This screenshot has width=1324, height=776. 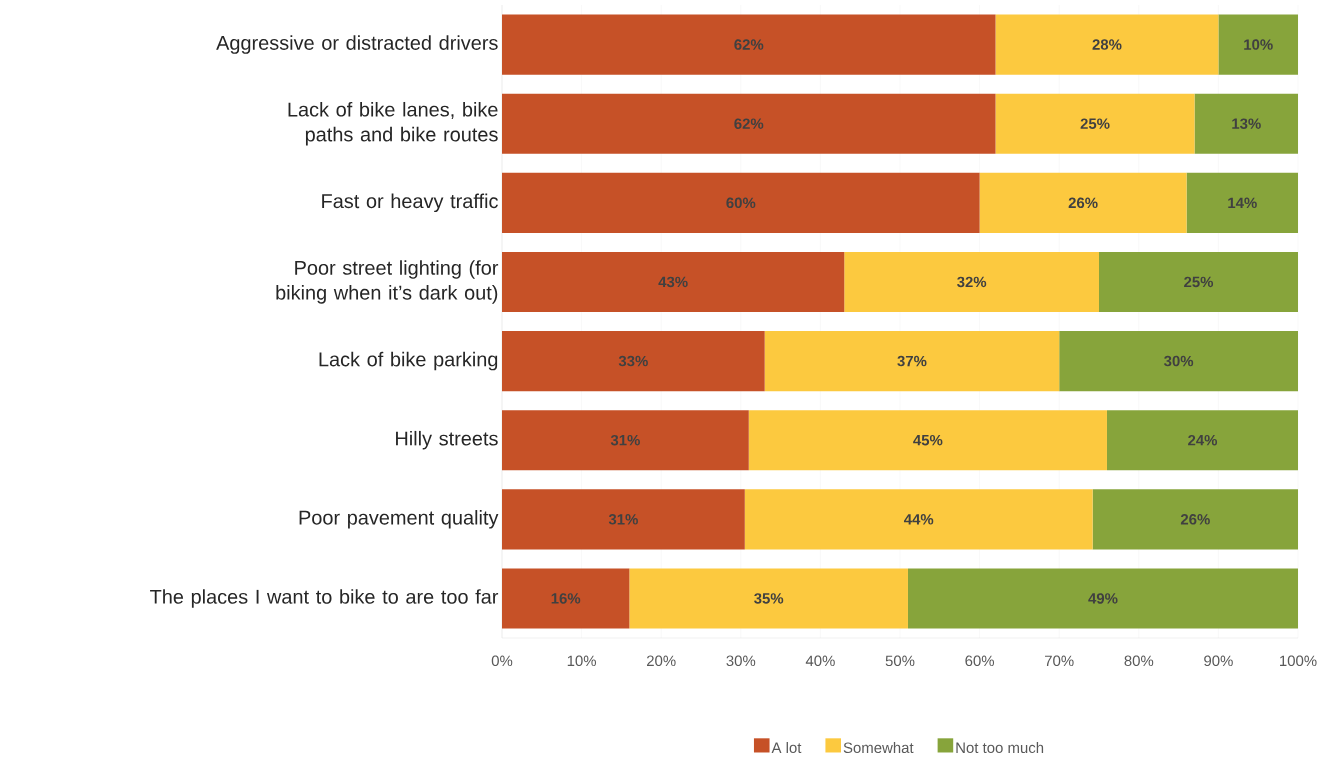 I want to click on data-label: 24%, so click(x=1203, y=440).